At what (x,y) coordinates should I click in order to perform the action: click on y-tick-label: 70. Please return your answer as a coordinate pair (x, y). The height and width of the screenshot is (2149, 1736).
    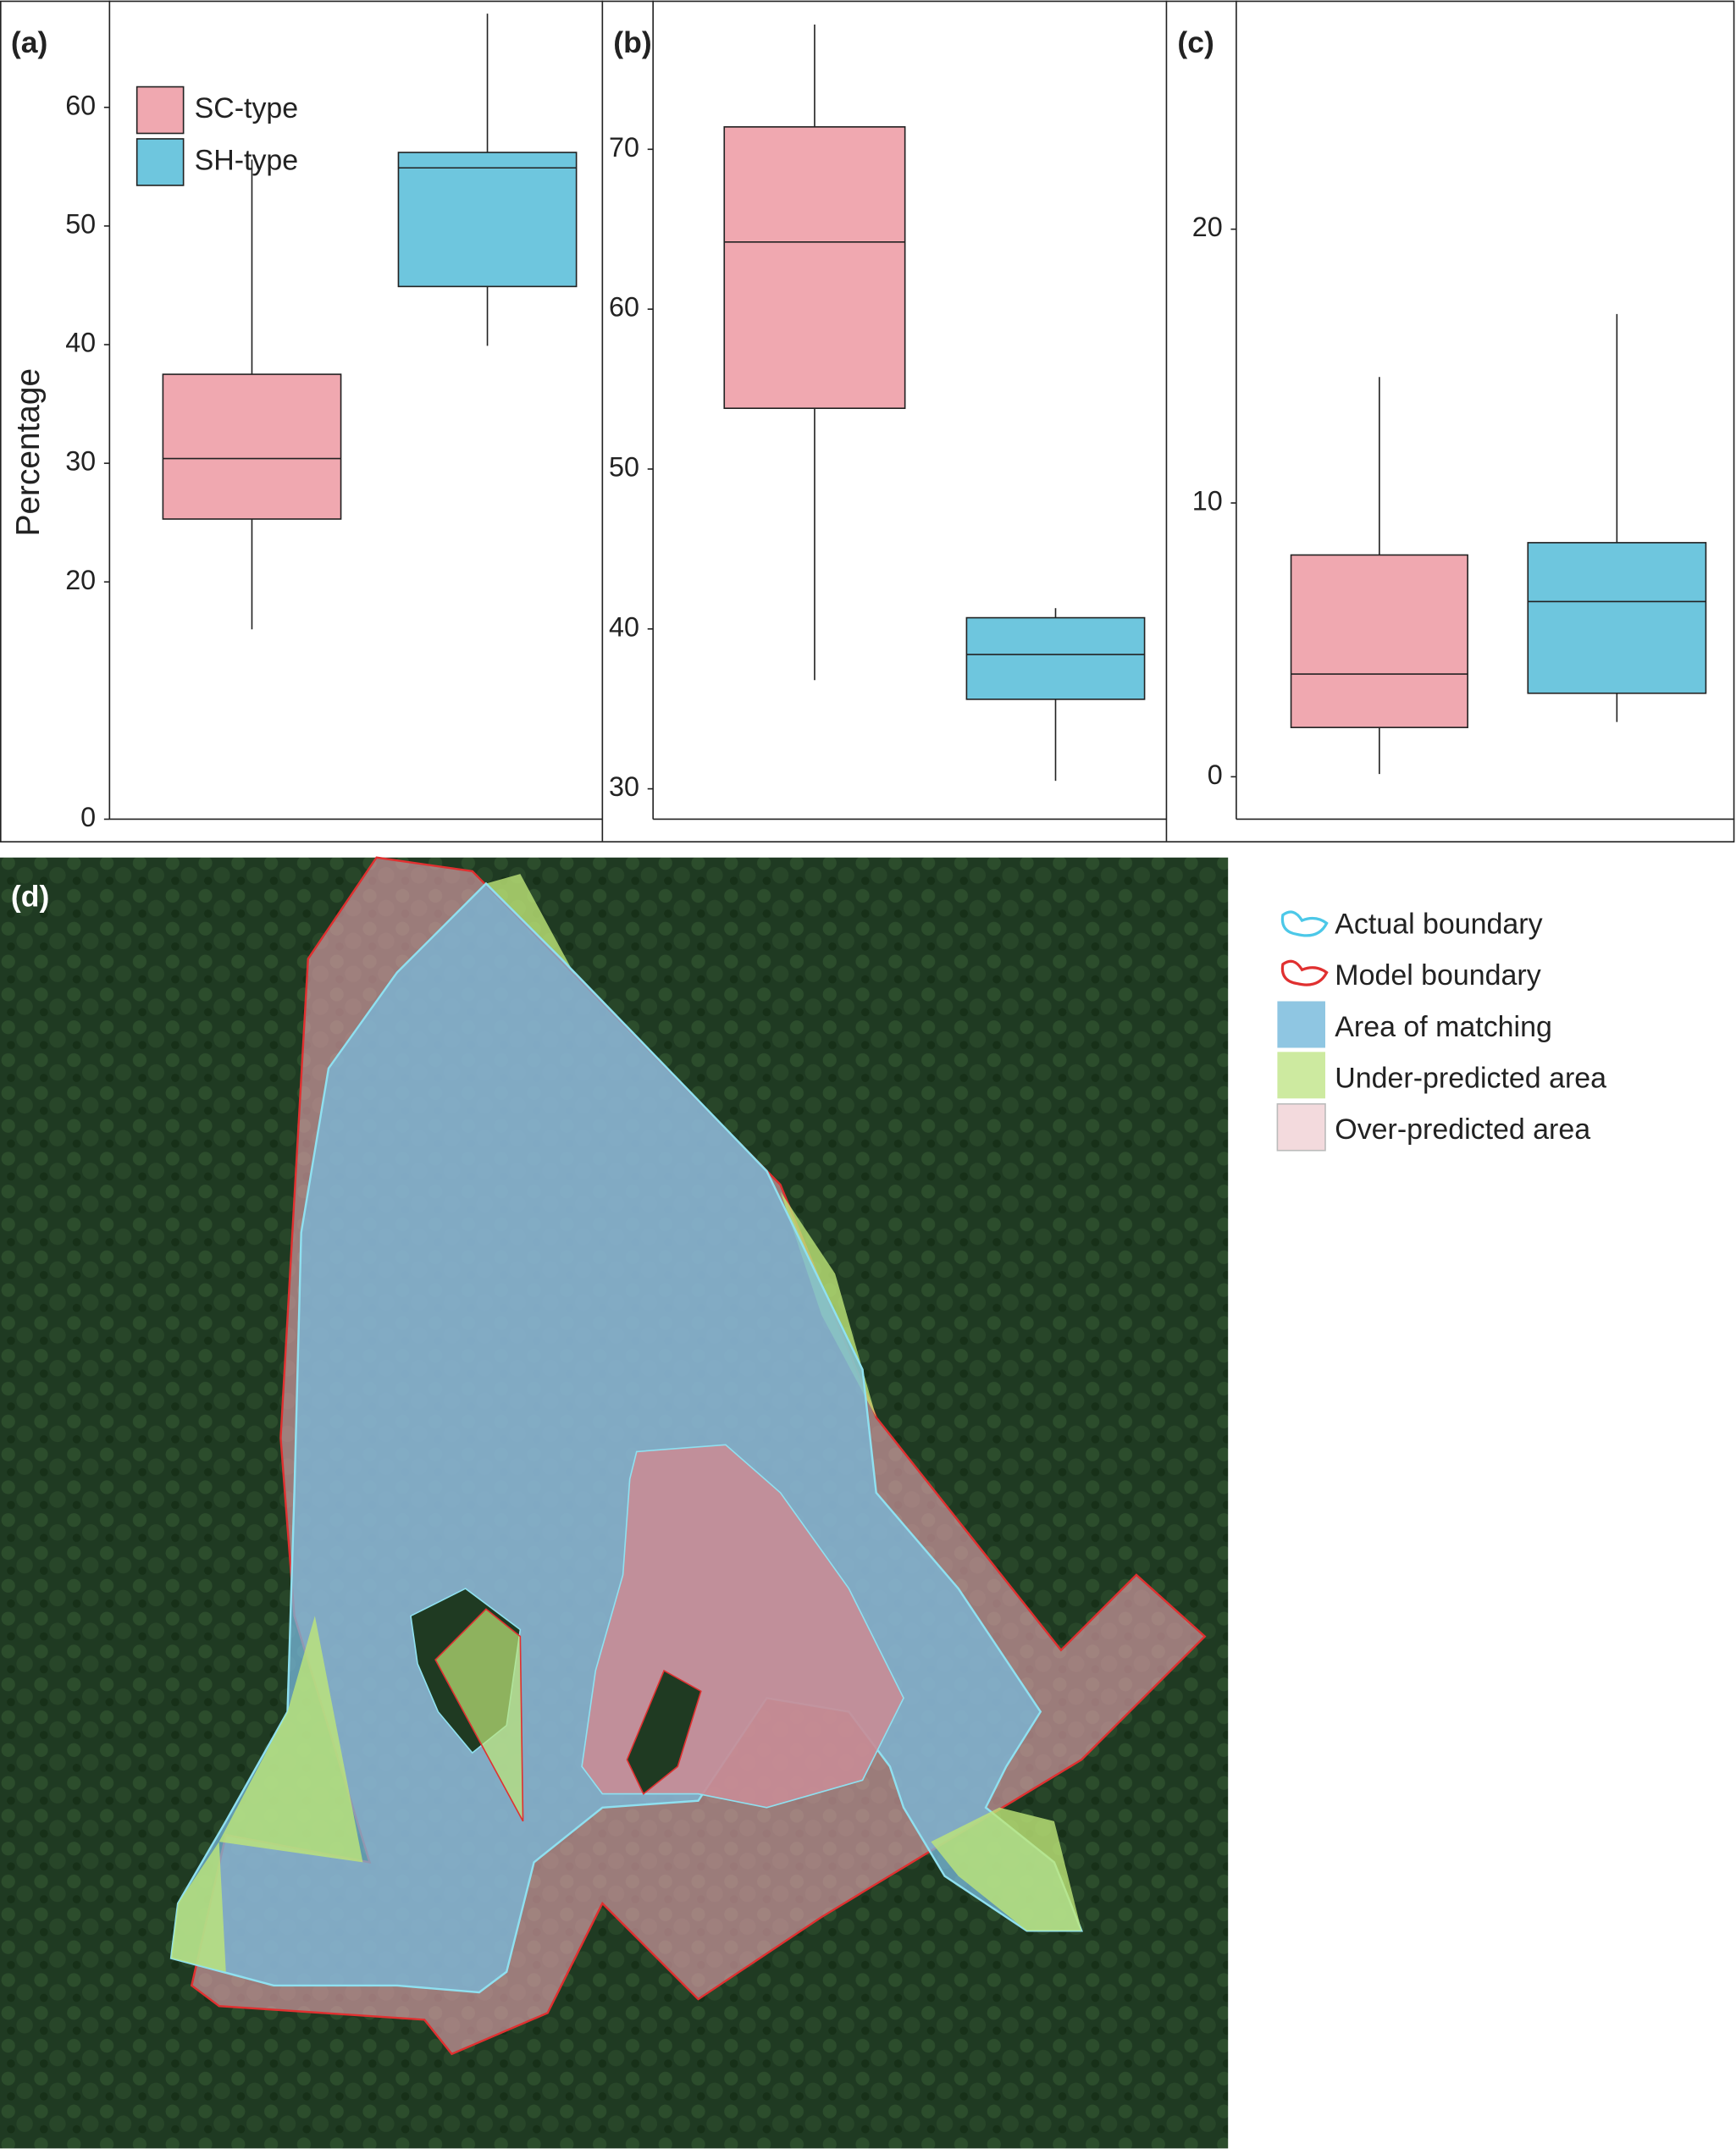
    Looking at the image, I should click on (624, 147).